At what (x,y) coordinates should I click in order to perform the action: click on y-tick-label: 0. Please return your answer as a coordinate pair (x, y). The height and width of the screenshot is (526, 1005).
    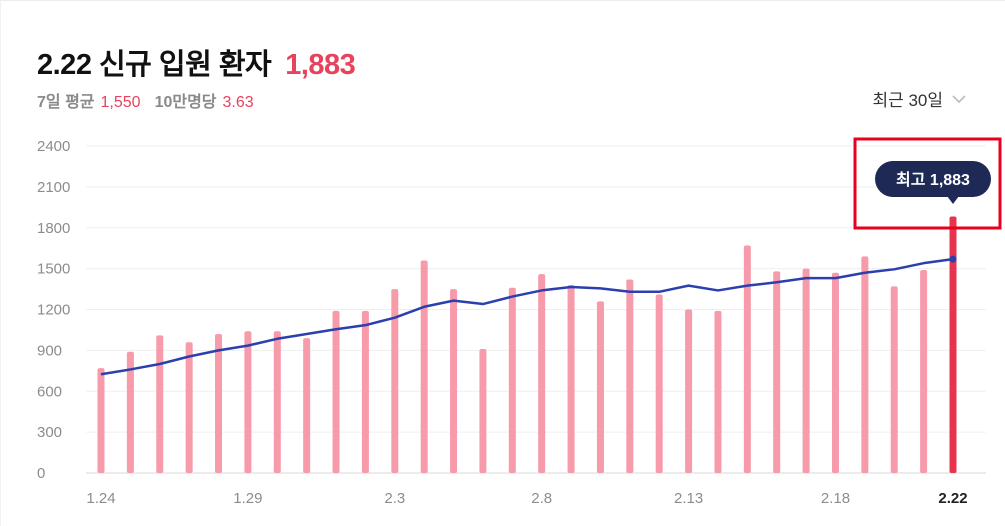
    Looking at the image, I should click on (41, 473).